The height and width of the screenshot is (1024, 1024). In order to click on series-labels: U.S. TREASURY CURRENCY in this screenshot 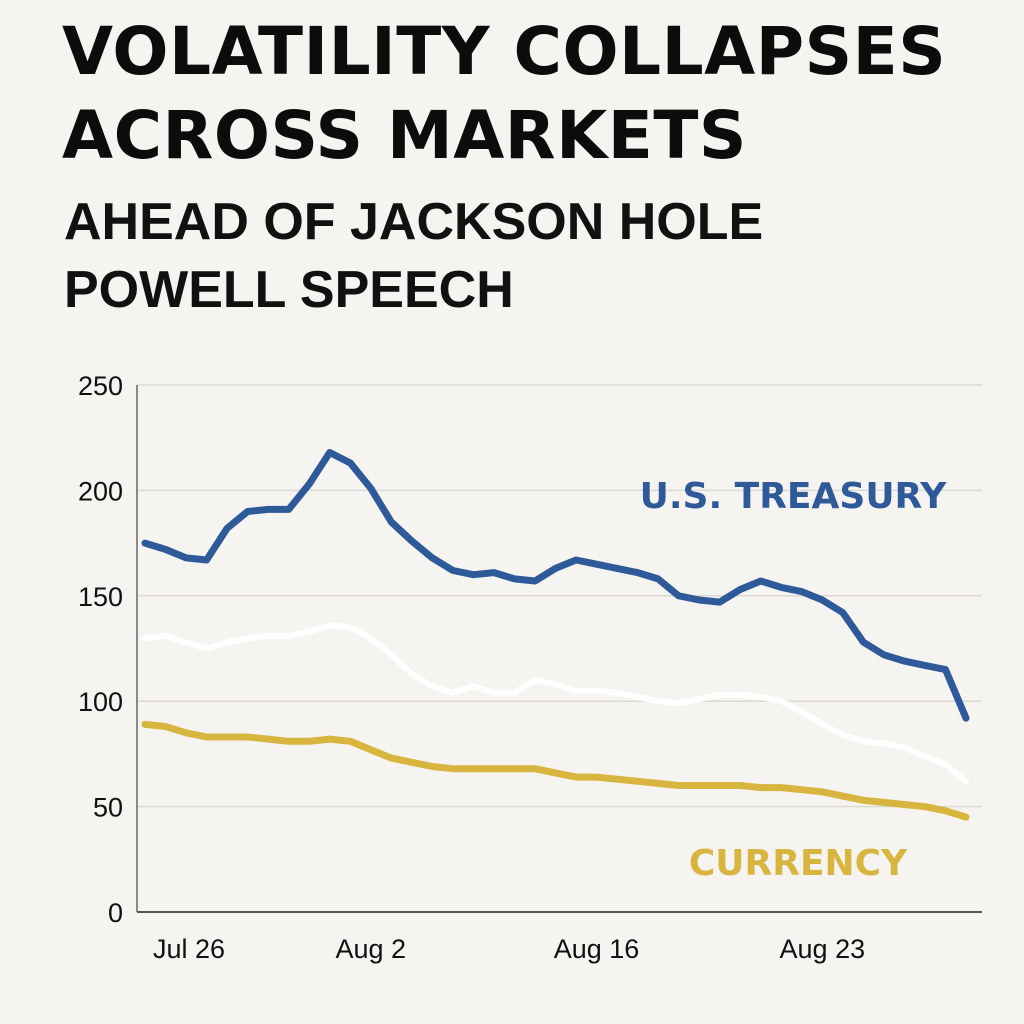, I will do `click(794, 680)`.